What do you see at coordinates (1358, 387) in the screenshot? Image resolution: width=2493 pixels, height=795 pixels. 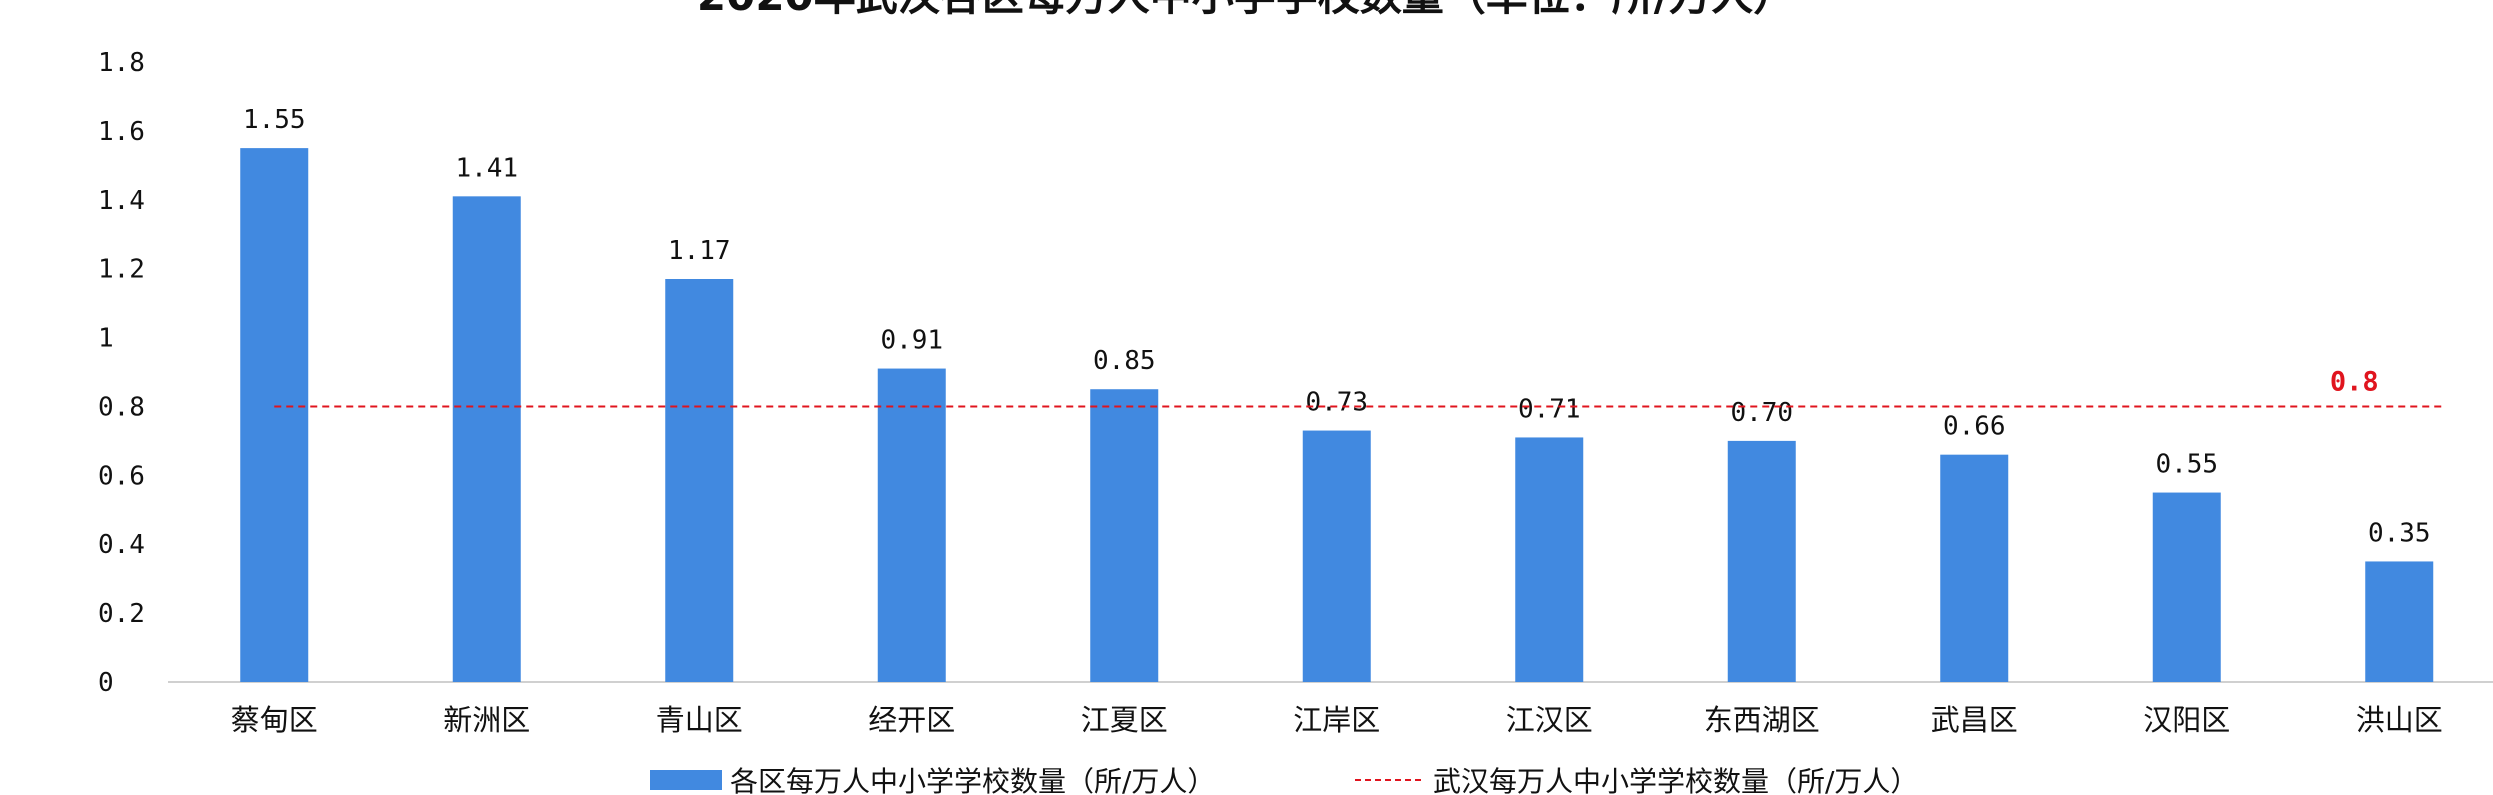 I see `reference-line-group: 0.8` at bounding box center [1358, 387].